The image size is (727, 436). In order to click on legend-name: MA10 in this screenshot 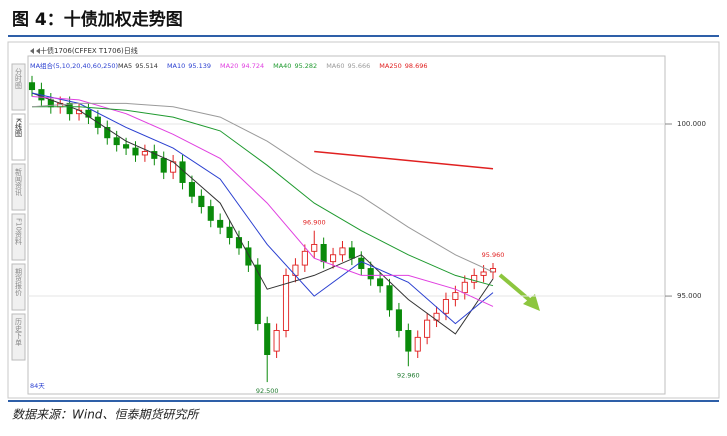, I will do `click(176, 66)`.